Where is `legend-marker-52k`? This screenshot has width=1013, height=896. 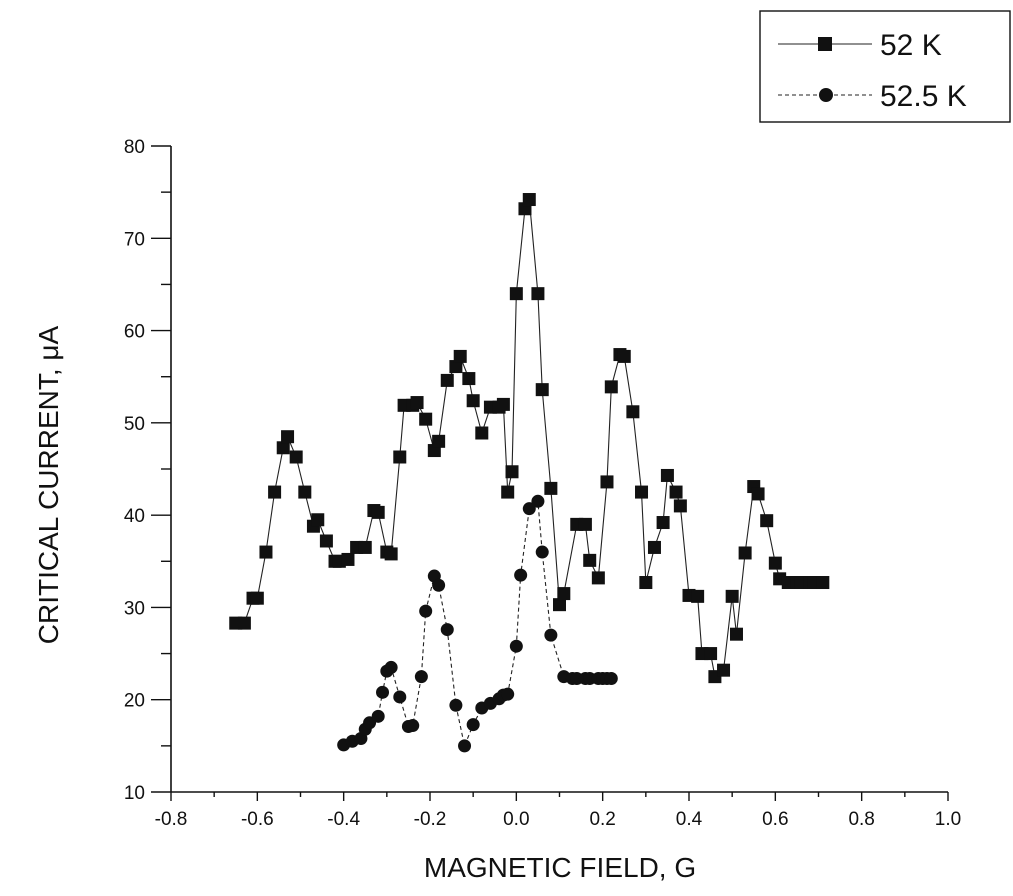
legend-marker-52k is located at coordinates (825, 44).